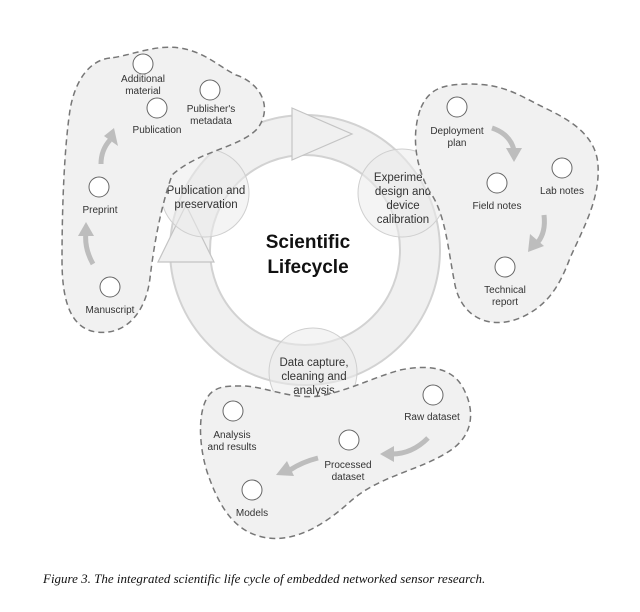 This screenshot has height=612, width=640. Describe the element at coordinates (87, 244) in the screenshot. I see `left-arrow-lower` at that location.